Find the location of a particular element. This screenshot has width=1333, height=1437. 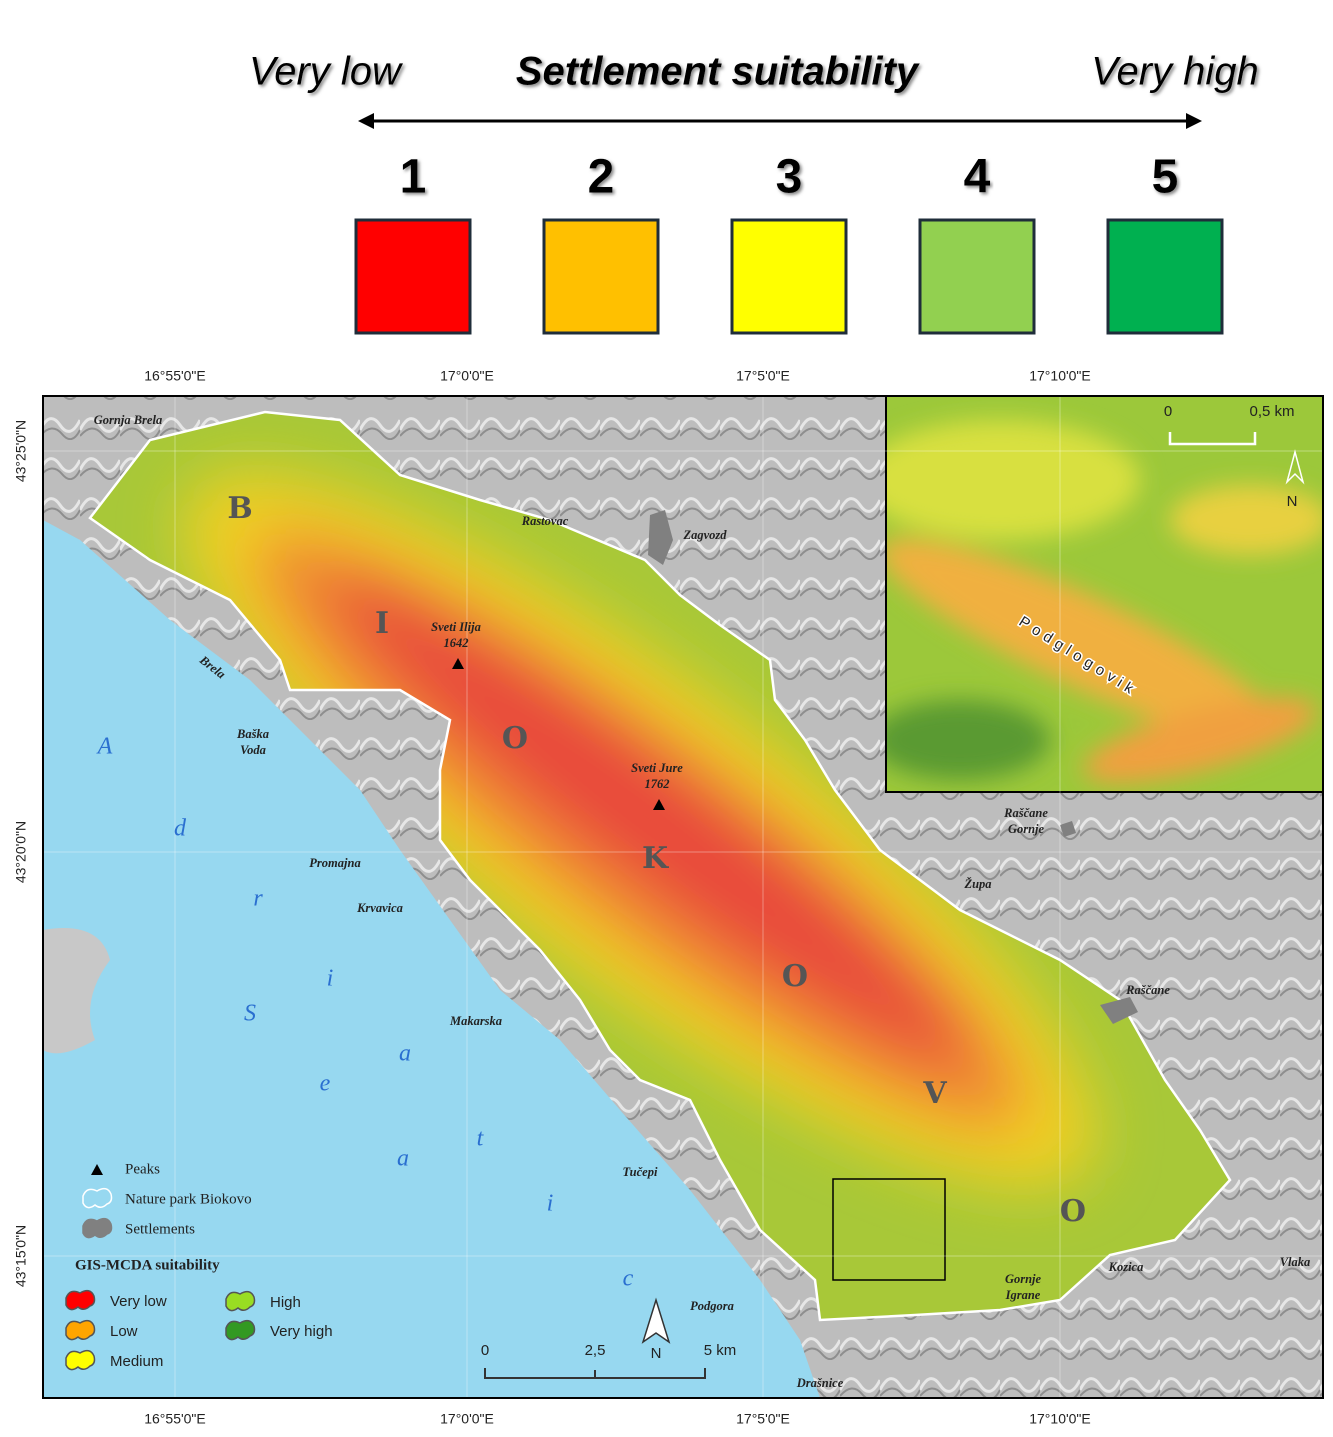

bottom-tick-label: 17°0'0"E is located at coordinates (467, 1419).